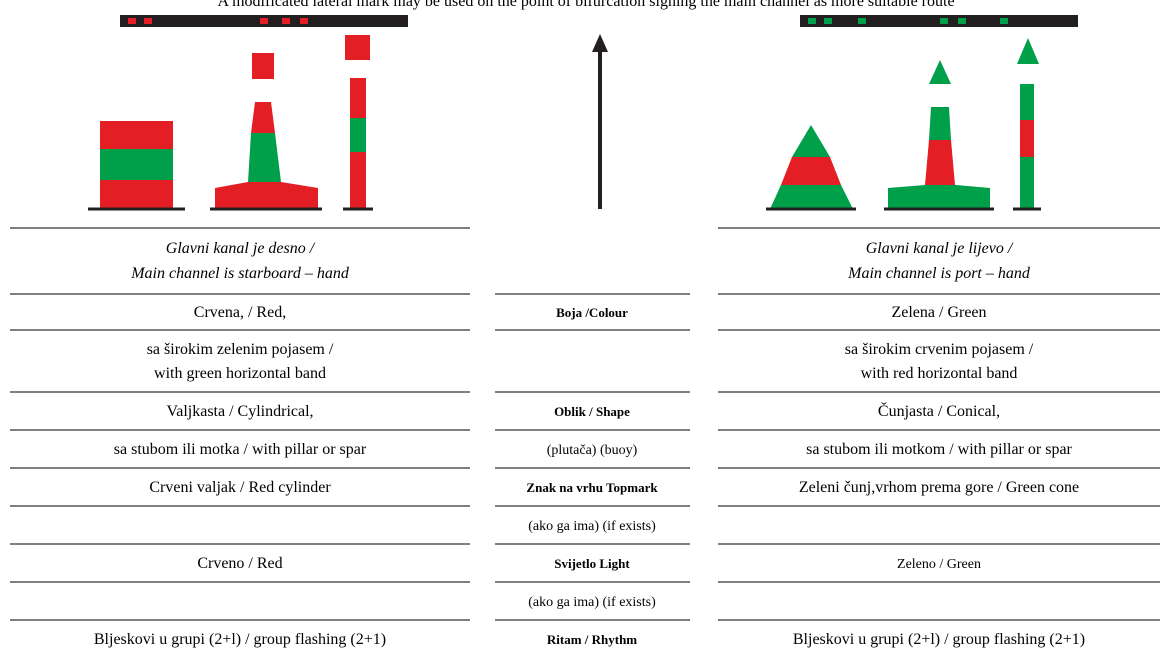  Describe the element at coordinates (939, 273) in the screenshot. I see `right-header: Main channel is port – hand` at that location.